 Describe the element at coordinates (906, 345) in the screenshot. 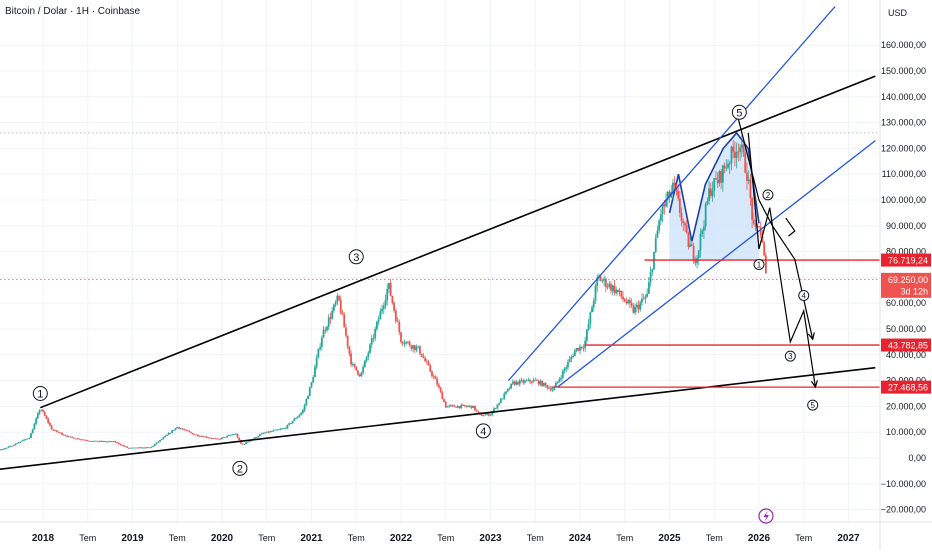

I see `level-price-tag` at that location.